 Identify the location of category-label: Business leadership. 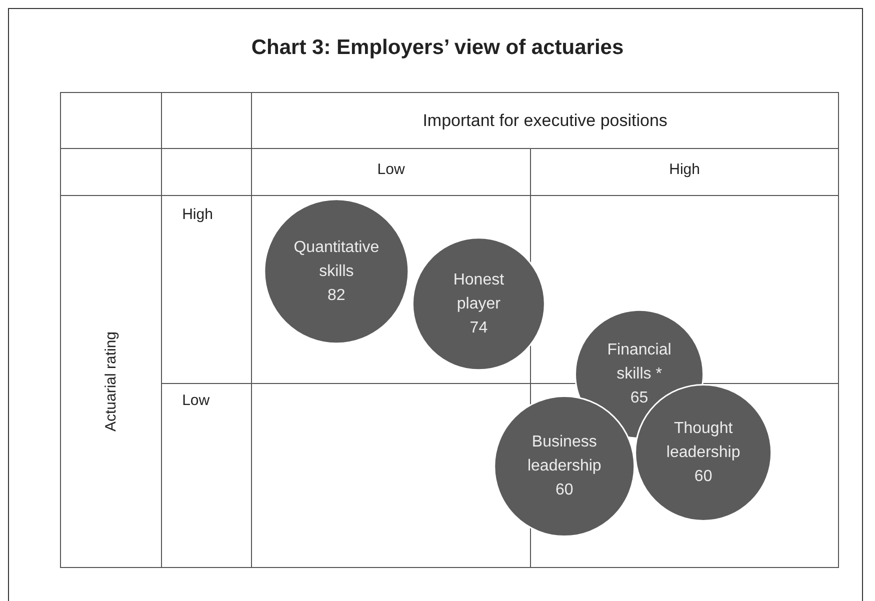
(564, 454).